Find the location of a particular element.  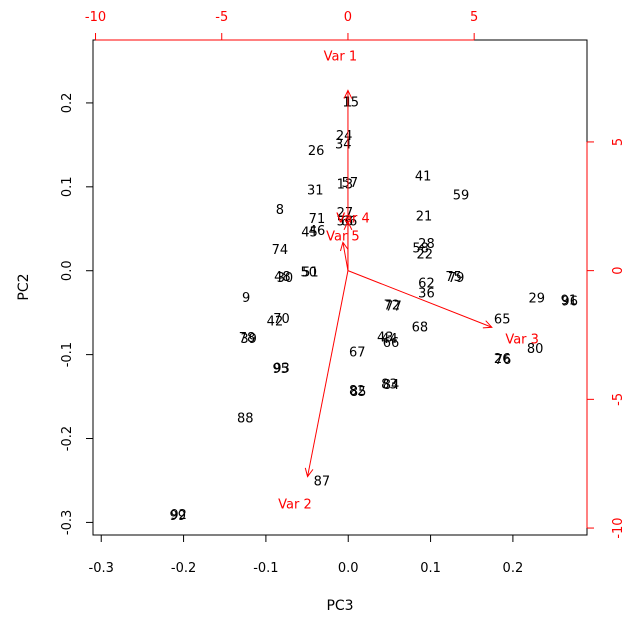

point-label: 8 is located at coordinates (280, 210).